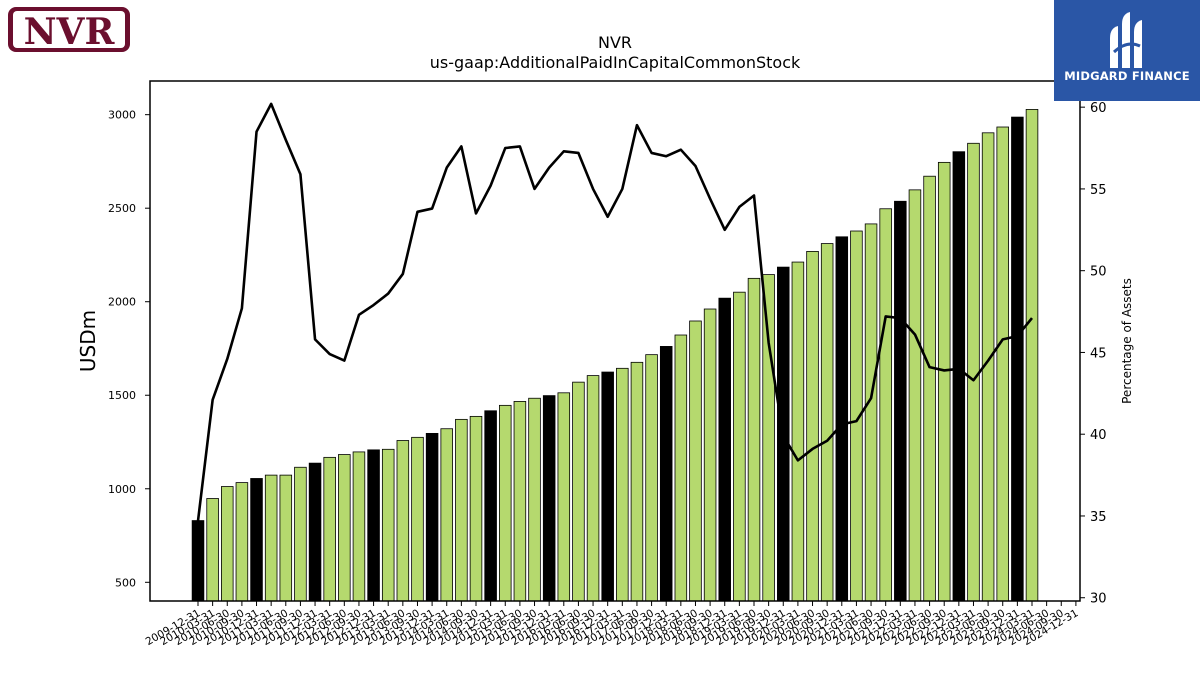 This screenshot has width=1200, height=675. Describe the element at coordinates (1098, 190) in the screenshot. I see `y2-tick-label: 55` at that location.